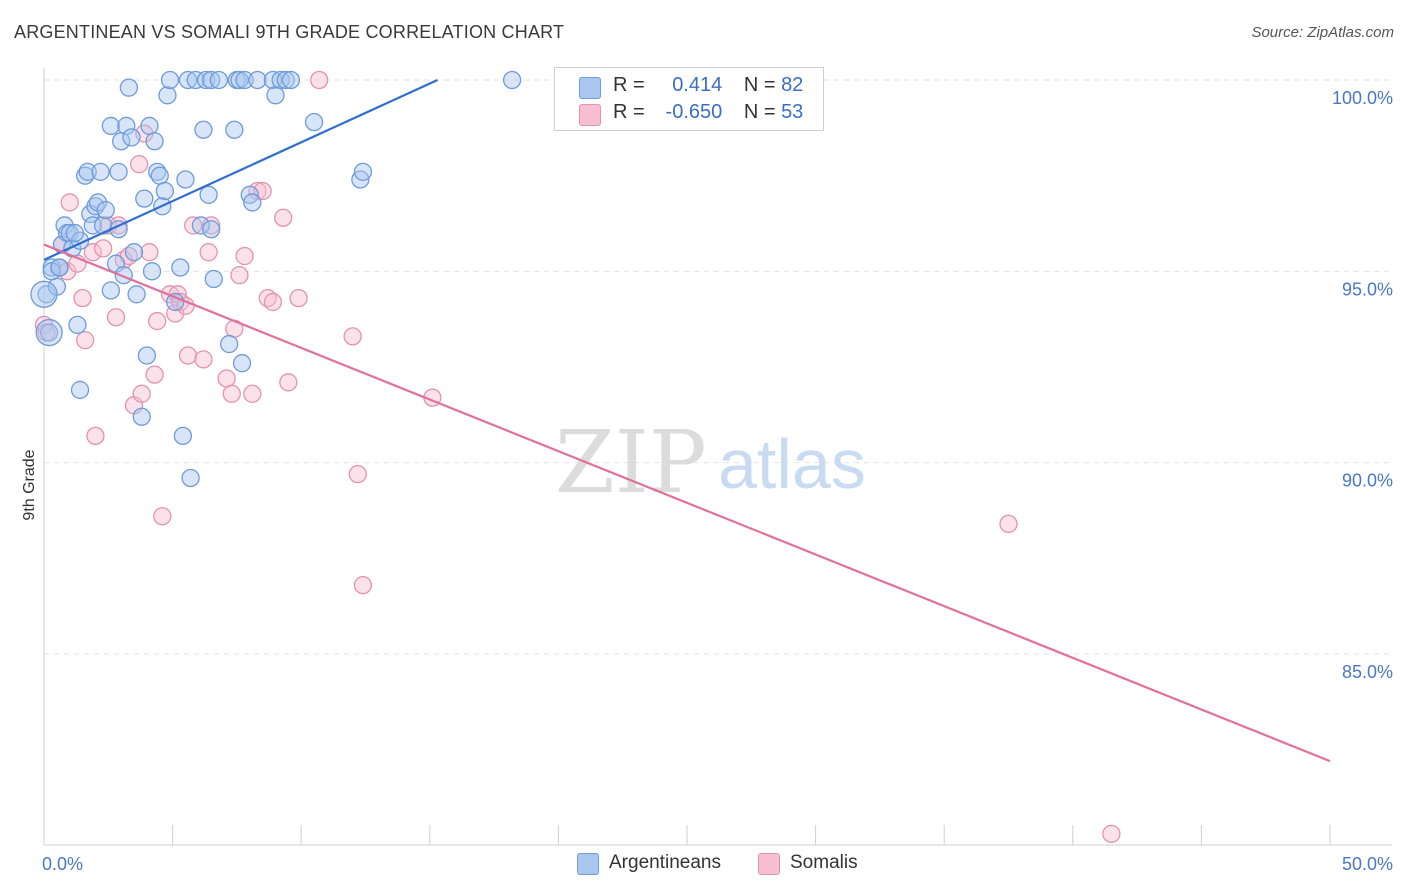 The image size is (1406, 892). Describe the element at coordinates (62, 864) in the screenshot. I see `x-tick-label: 0.0%` at that location.